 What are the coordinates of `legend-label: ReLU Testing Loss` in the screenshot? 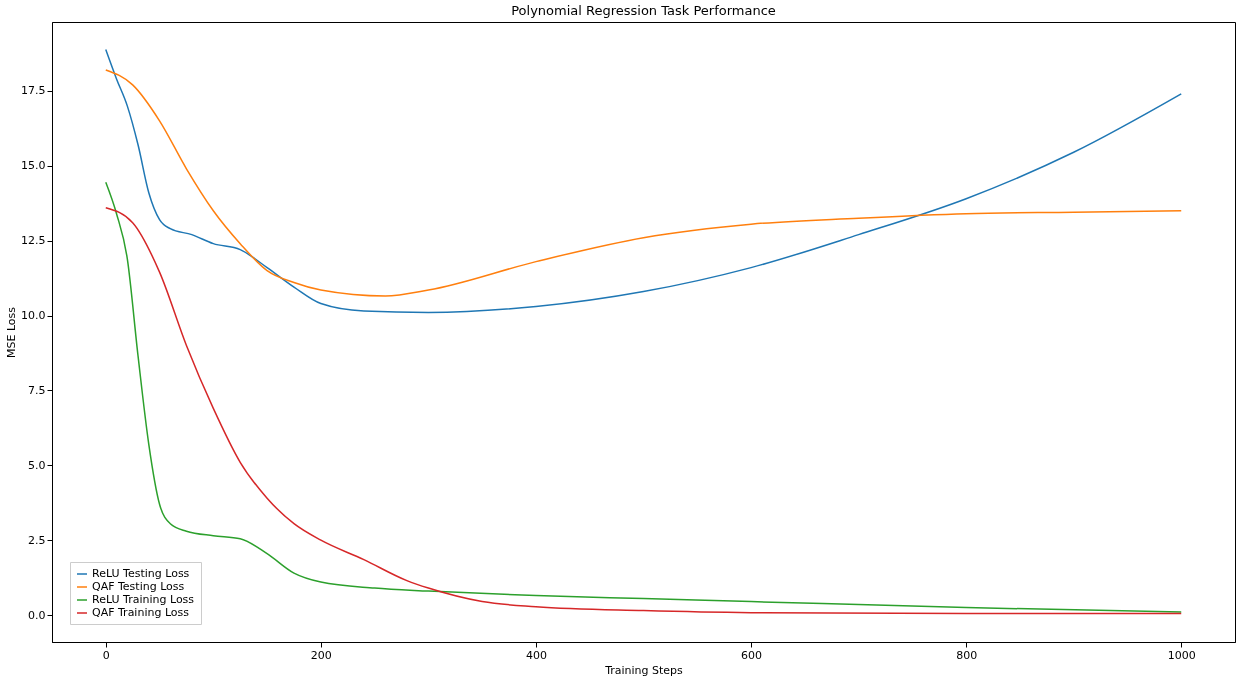 It's located at (141, 573).